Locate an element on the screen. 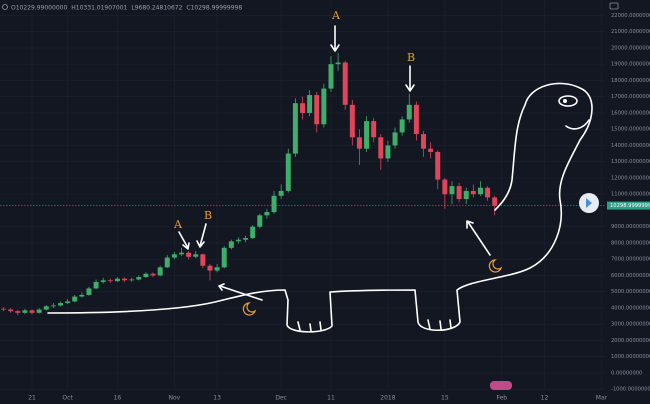  y-tick-label: 18000.00000000 is located at coordinates (630, 81).